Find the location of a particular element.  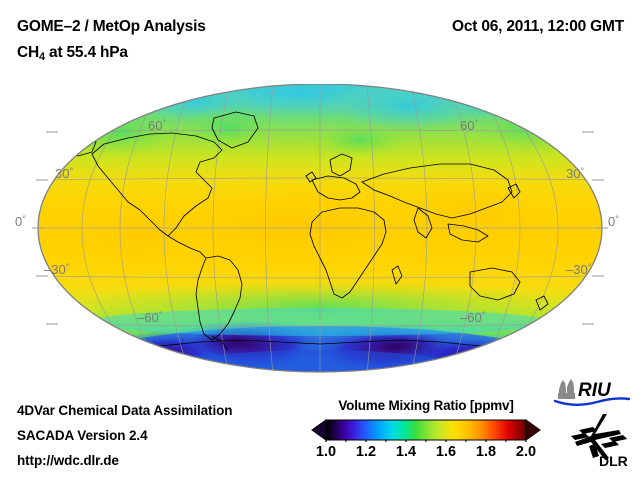

lat-label-left-0: 0° is located at coordinates (20, 222).